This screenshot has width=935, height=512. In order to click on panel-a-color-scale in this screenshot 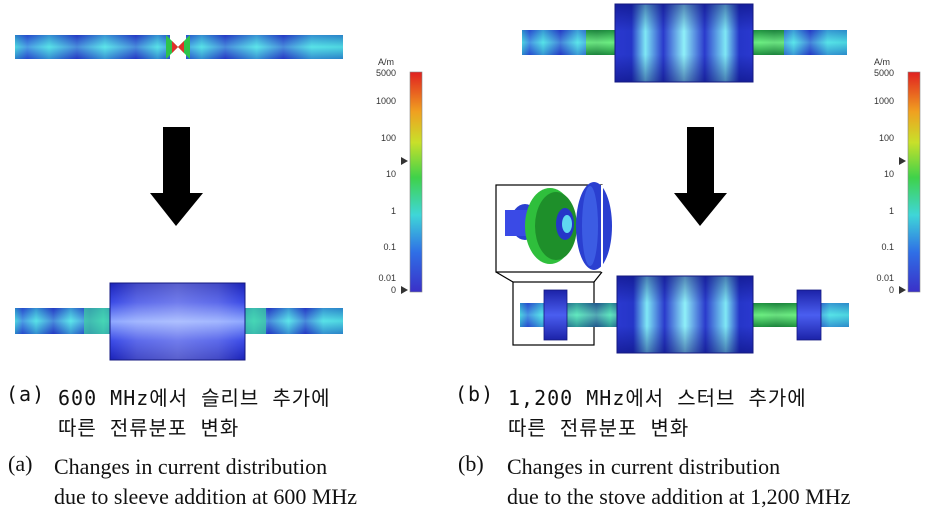, I will do `click(412, 182)`.